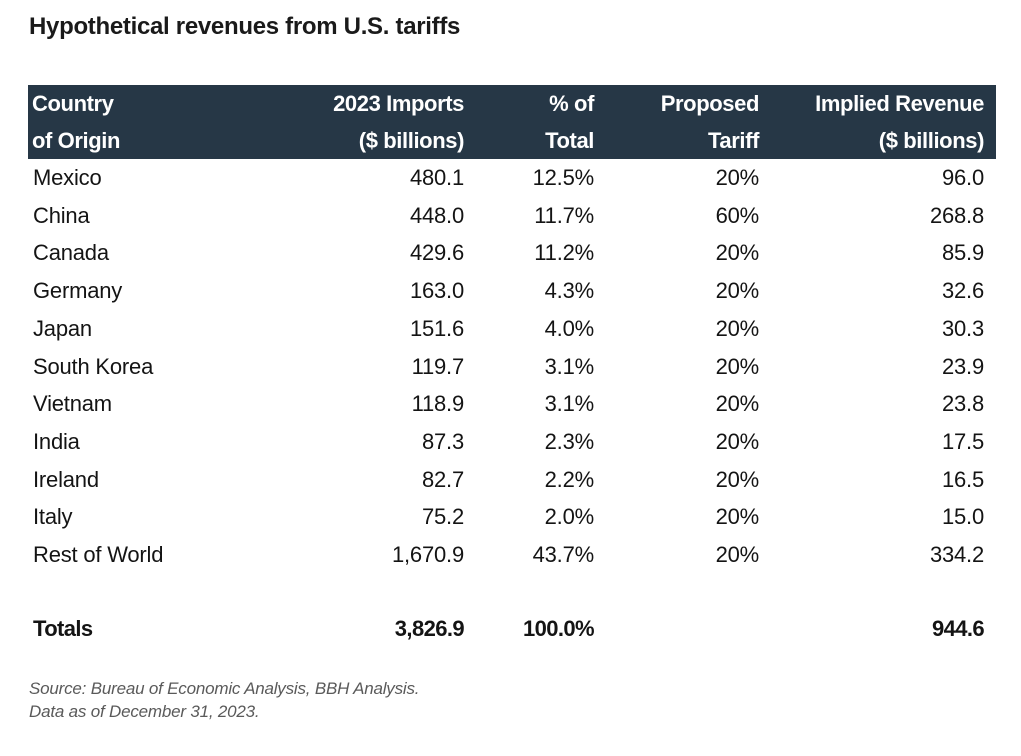 The height and width of the screenshot is (756, 1021). Describe the element at coordinates (76, 140) in the screenshot. I see `header-line: of Origin` at that location.